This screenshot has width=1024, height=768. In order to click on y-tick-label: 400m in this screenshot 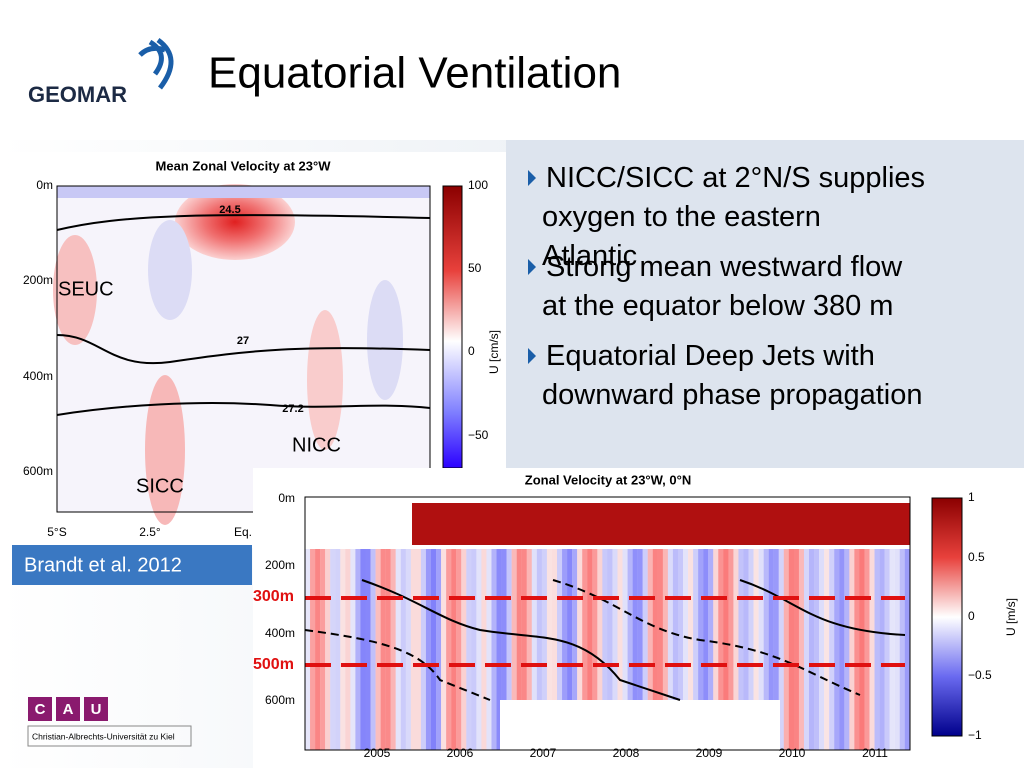, I will do `click(38, 376)`.